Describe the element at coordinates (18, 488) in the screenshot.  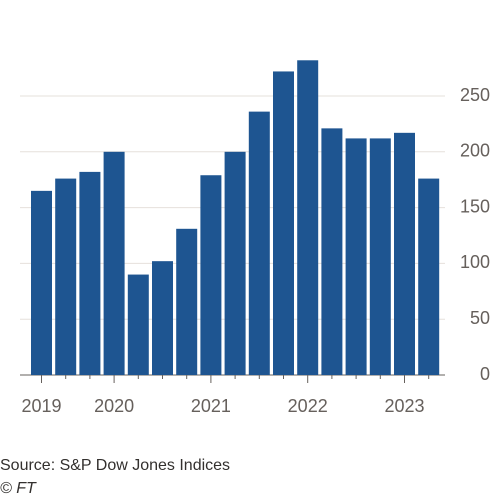
I see `credit: © FT` at that location.